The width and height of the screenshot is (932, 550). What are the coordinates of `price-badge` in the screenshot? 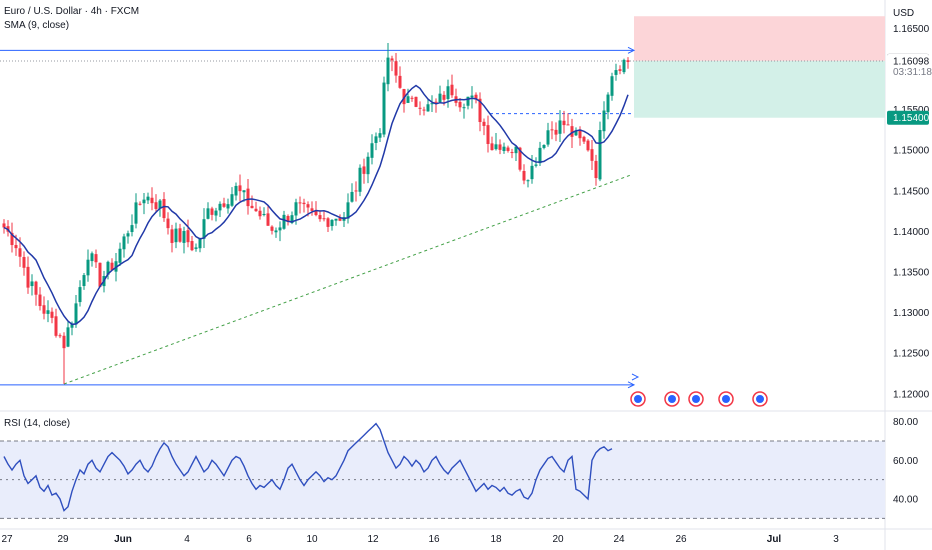 It's located at (908, 117).